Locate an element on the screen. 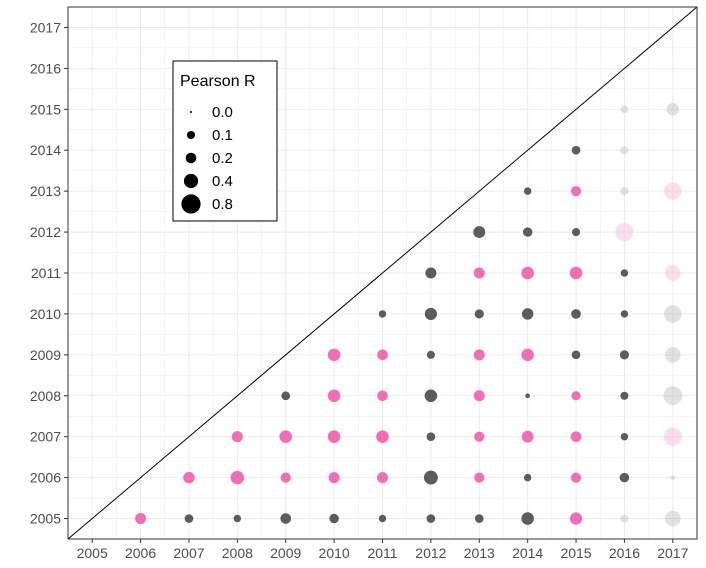  legend-title: Pearson R is located at coordinates (218, 81).